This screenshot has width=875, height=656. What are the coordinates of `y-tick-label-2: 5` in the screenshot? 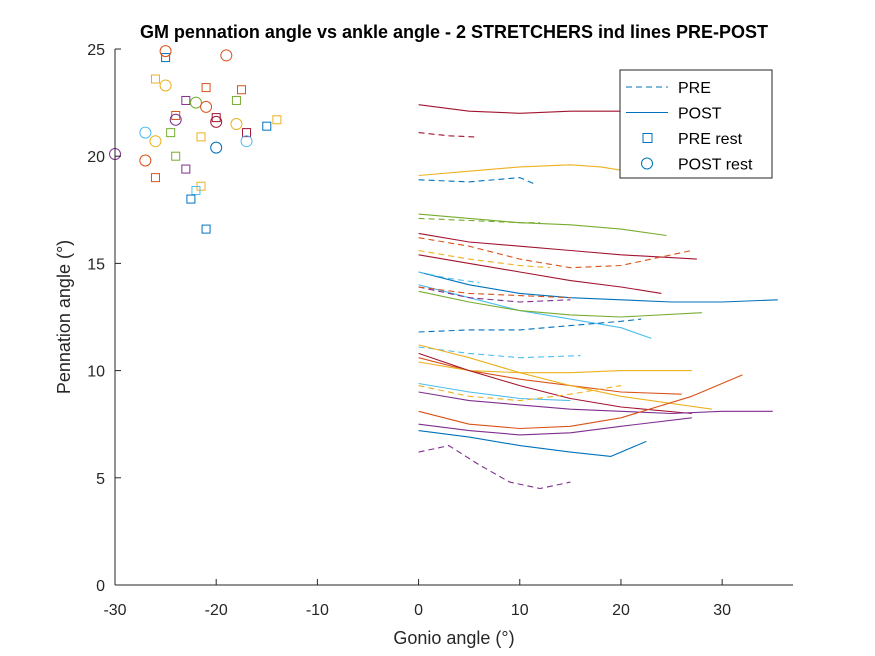 It's located at (100, 479).